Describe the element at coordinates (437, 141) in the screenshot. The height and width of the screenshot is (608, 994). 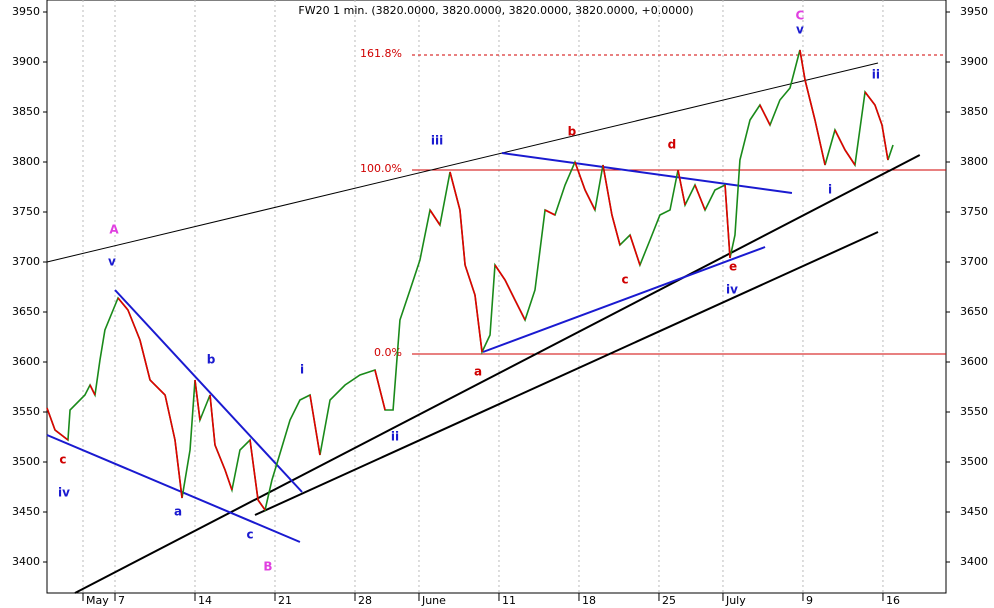
I see `wave-label: iii` at that location.